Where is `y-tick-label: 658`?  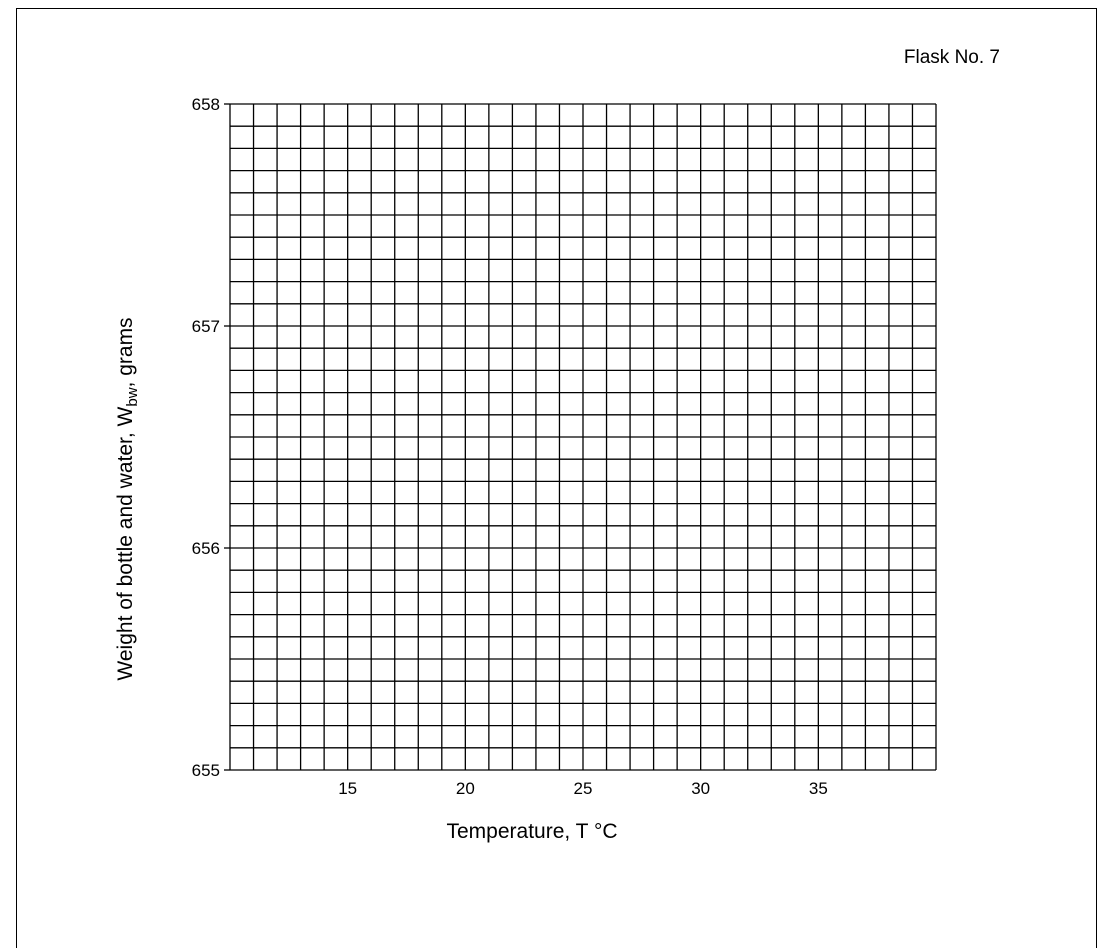 y-tick-label: 658 is located at coordinates (206, 104).